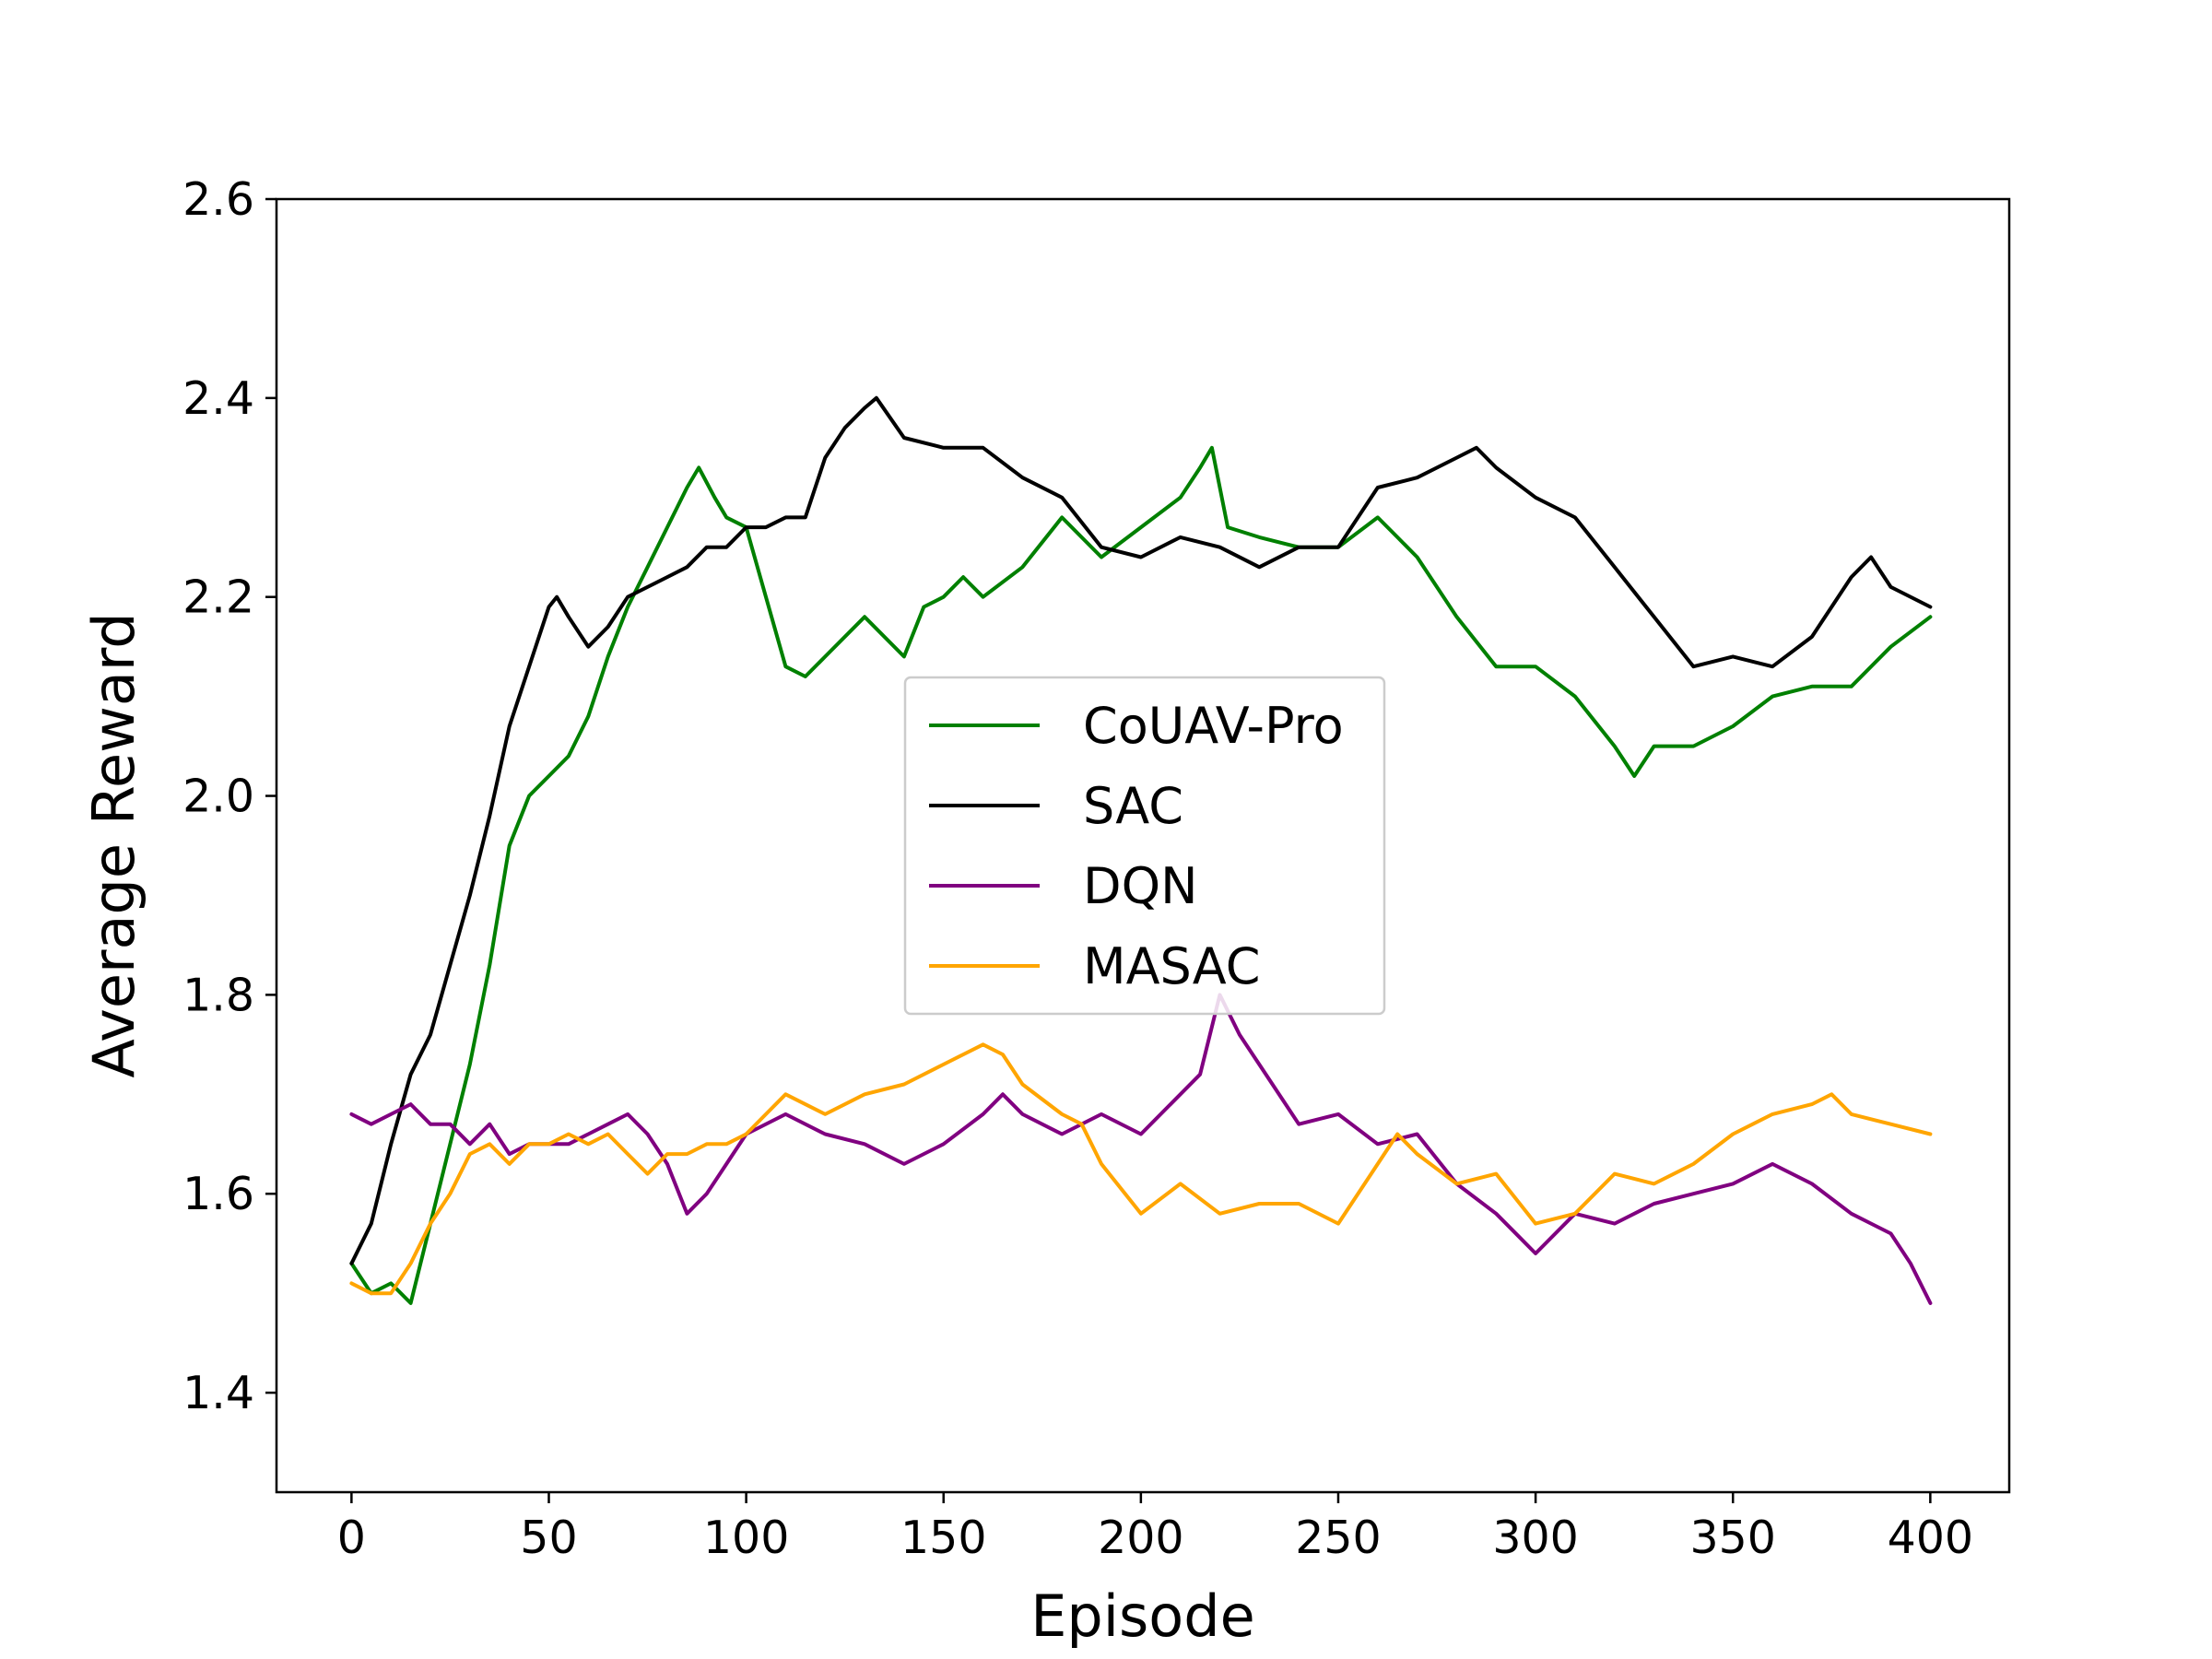 The width and height of the screenshot is (2212, 1659). I want to click on x-axis: 0 50 100 150 200 250 300 350 400, so click(1155, 1528).